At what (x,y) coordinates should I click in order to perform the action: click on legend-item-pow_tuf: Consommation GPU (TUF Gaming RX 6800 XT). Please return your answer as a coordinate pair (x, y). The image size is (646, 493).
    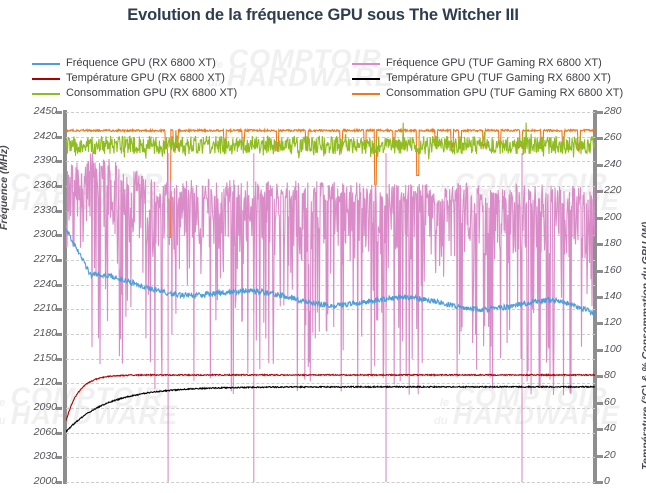
    Looking at the image, I should click on (498, 93).